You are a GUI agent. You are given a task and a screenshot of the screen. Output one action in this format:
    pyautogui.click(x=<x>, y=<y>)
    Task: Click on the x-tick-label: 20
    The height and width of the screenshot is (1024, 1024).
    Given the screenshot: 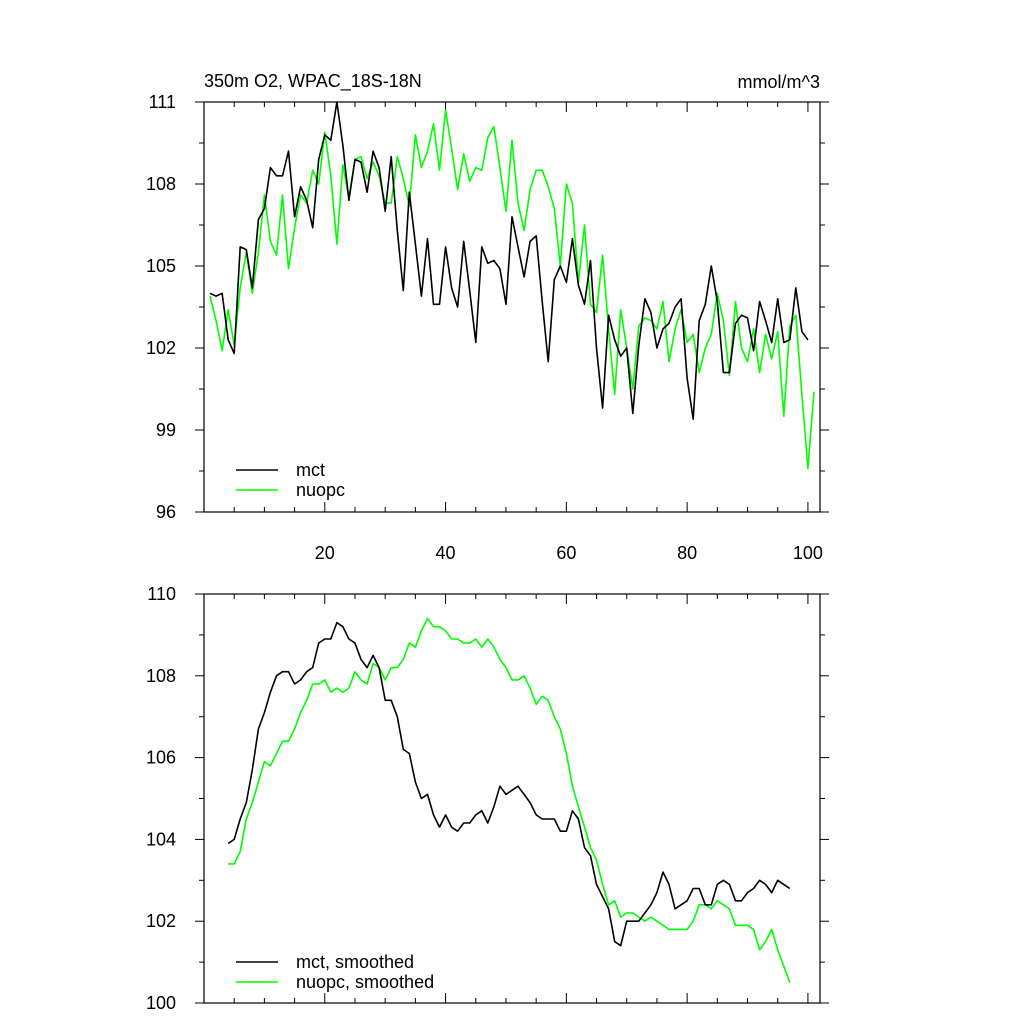 What is the action you would take?
    pyautogui.click(x=325, y=553)
    